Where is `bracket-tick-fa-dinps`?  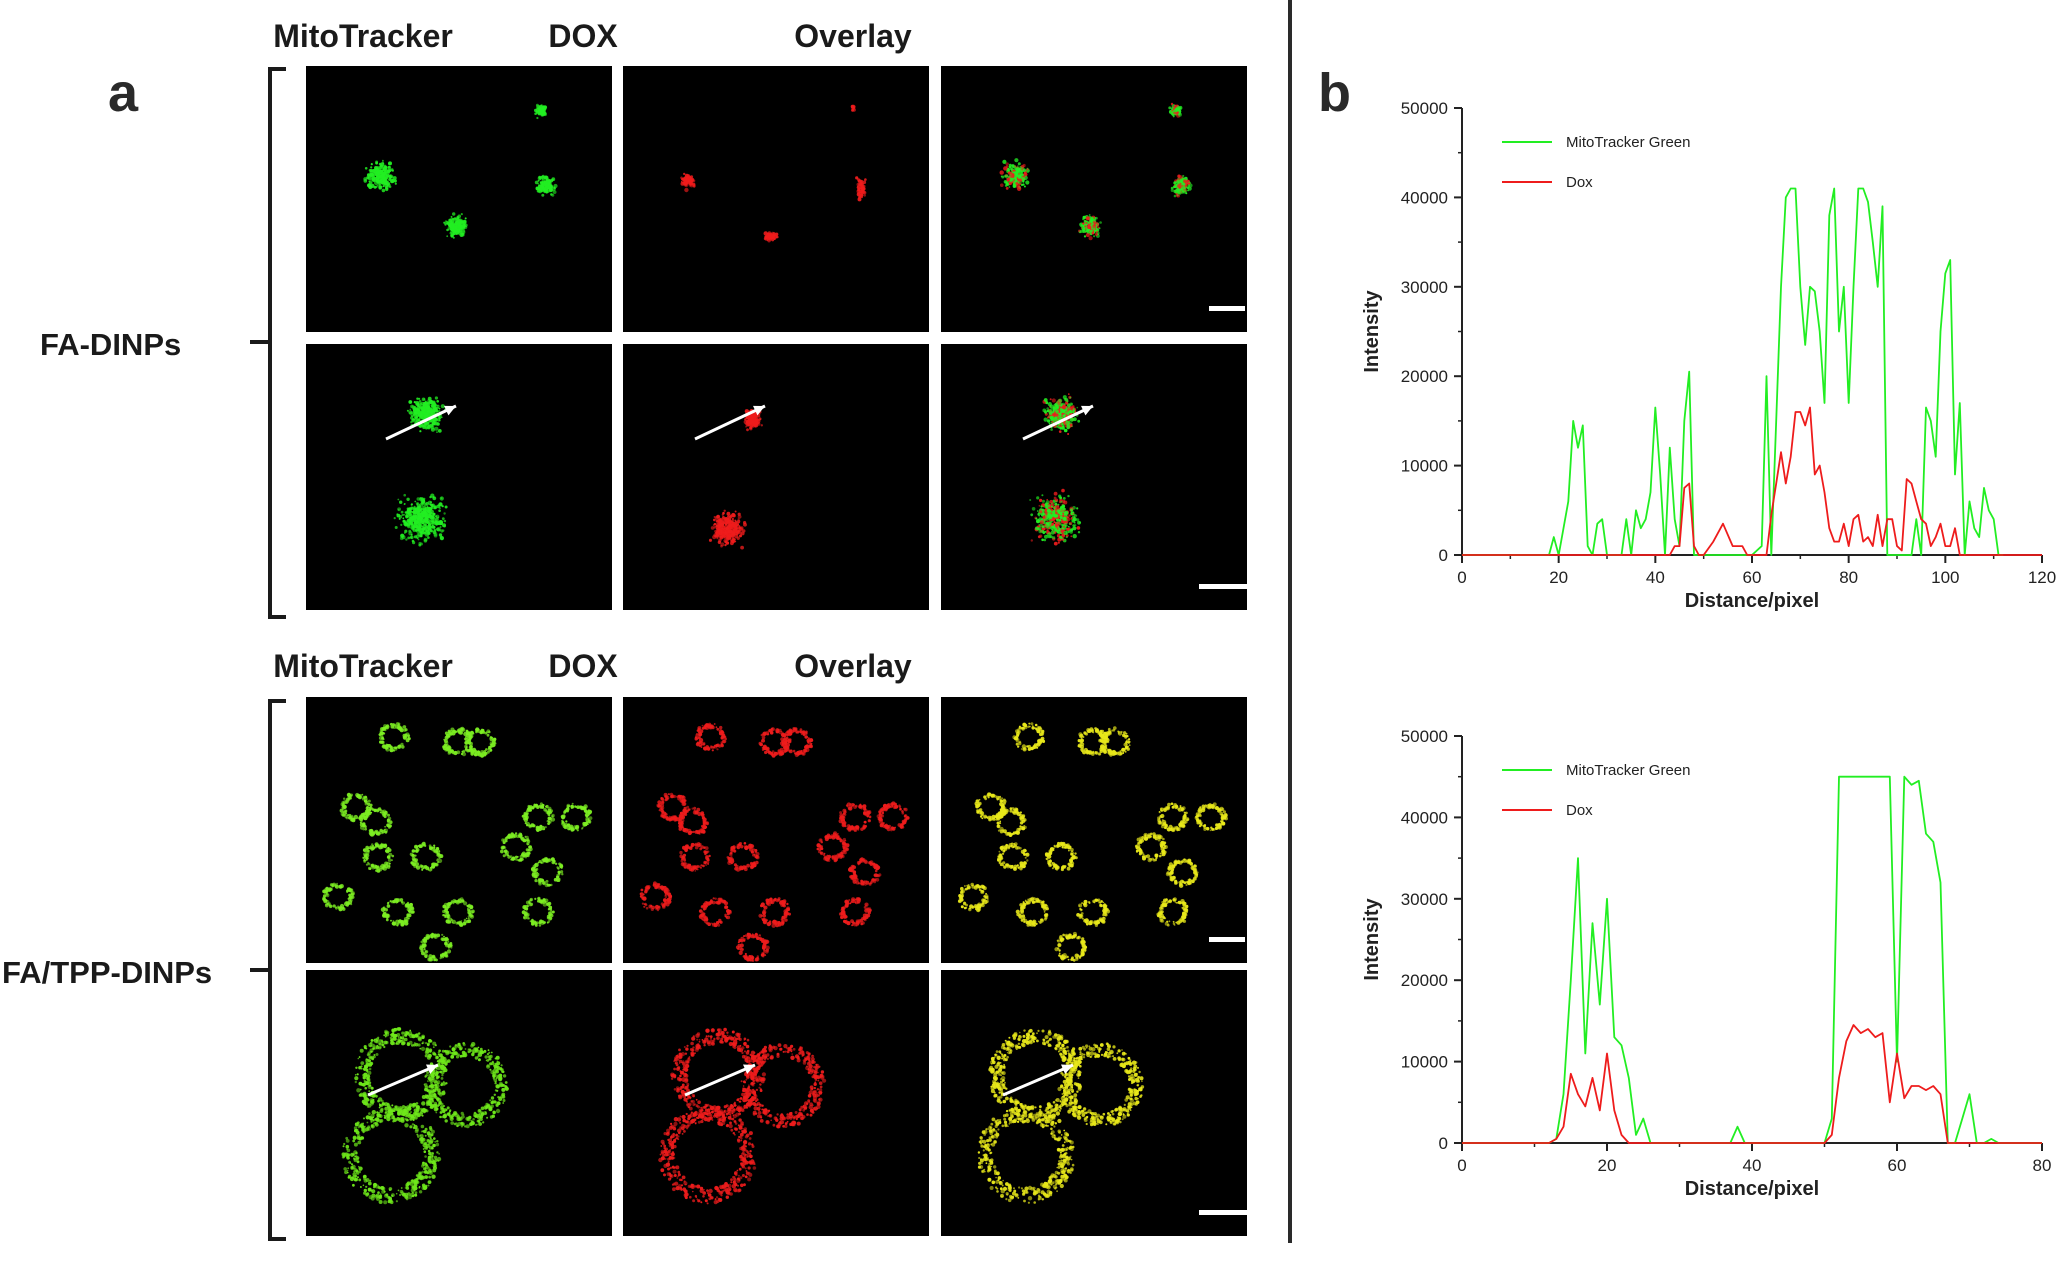
bracket-tick-fa-dinps is located at coordinates (260, 342).